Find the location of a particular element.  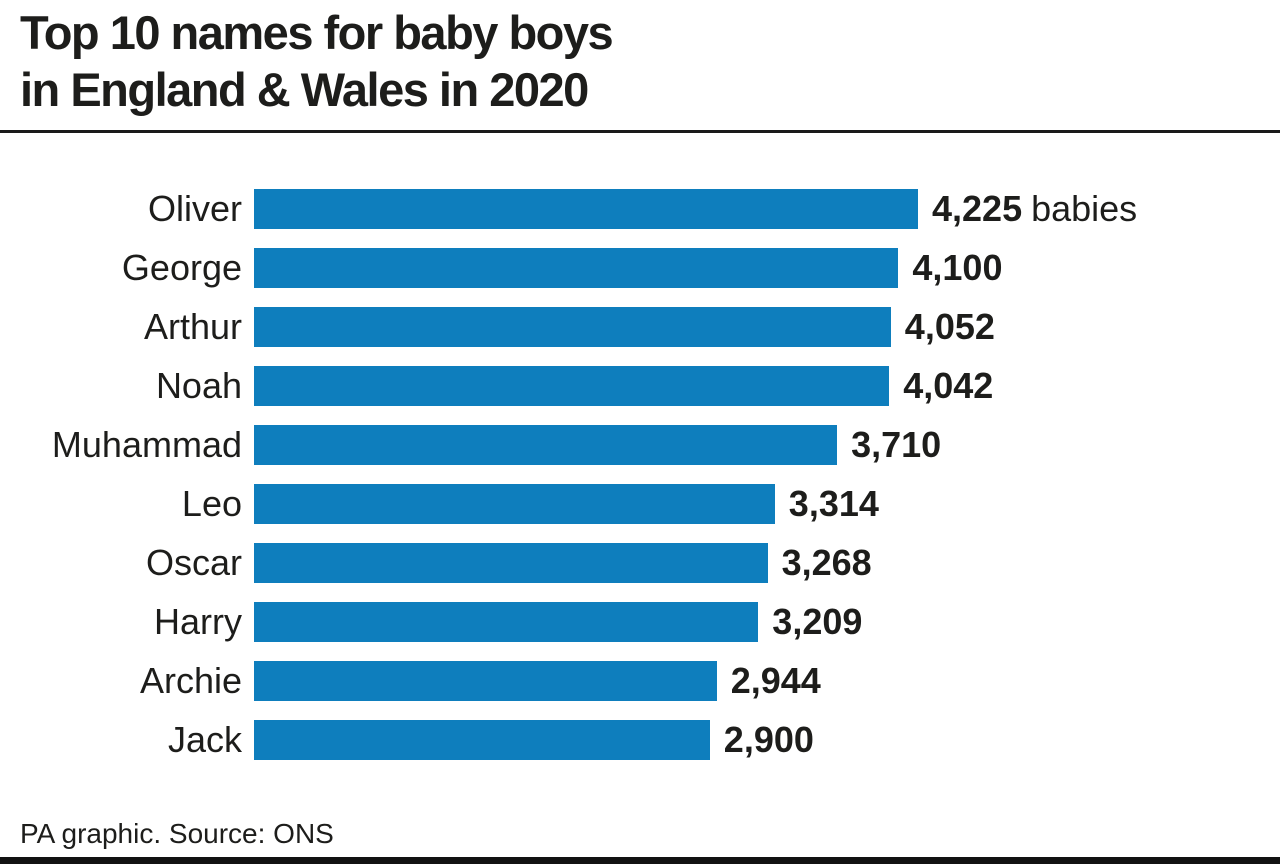

bar-value-number: 3,314 is located at coordinates (833, 503).